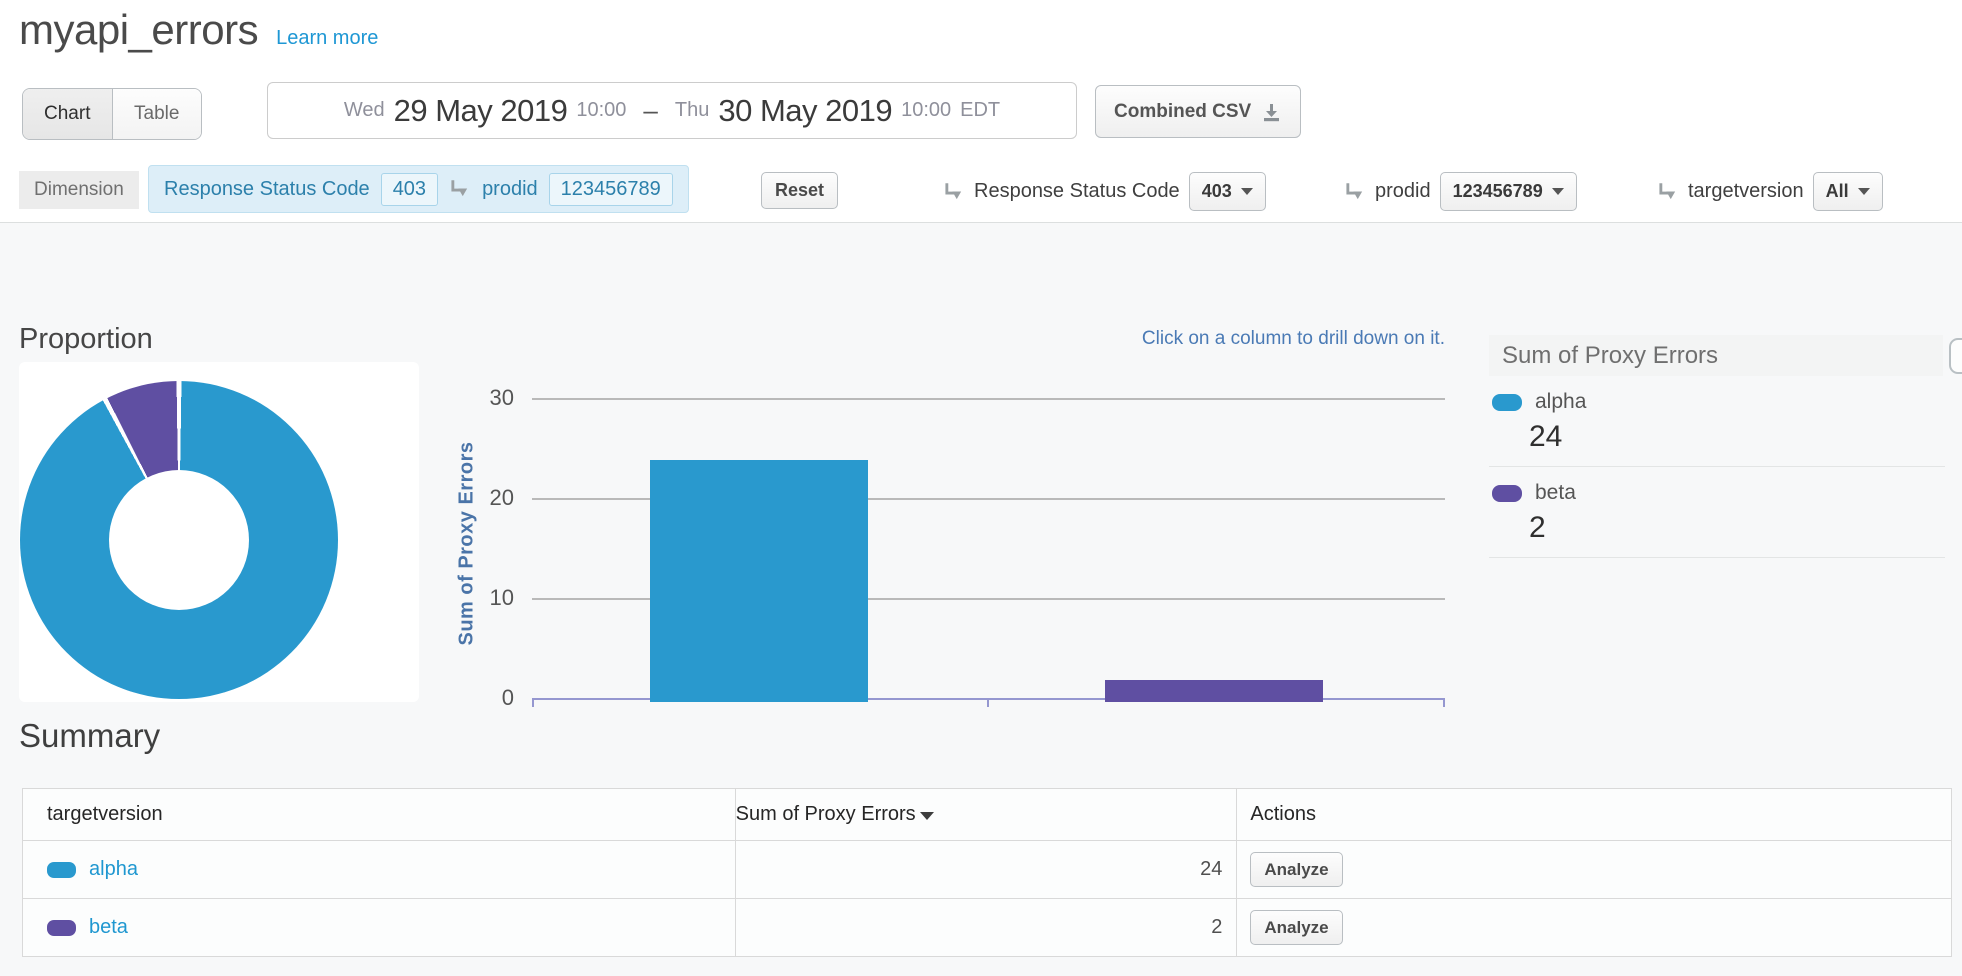 The height and width of the screenshot is (976, 1962). Describe the element at coordinates (1955, 356) in the screenshot. I see `legend-edge-button` at that location.